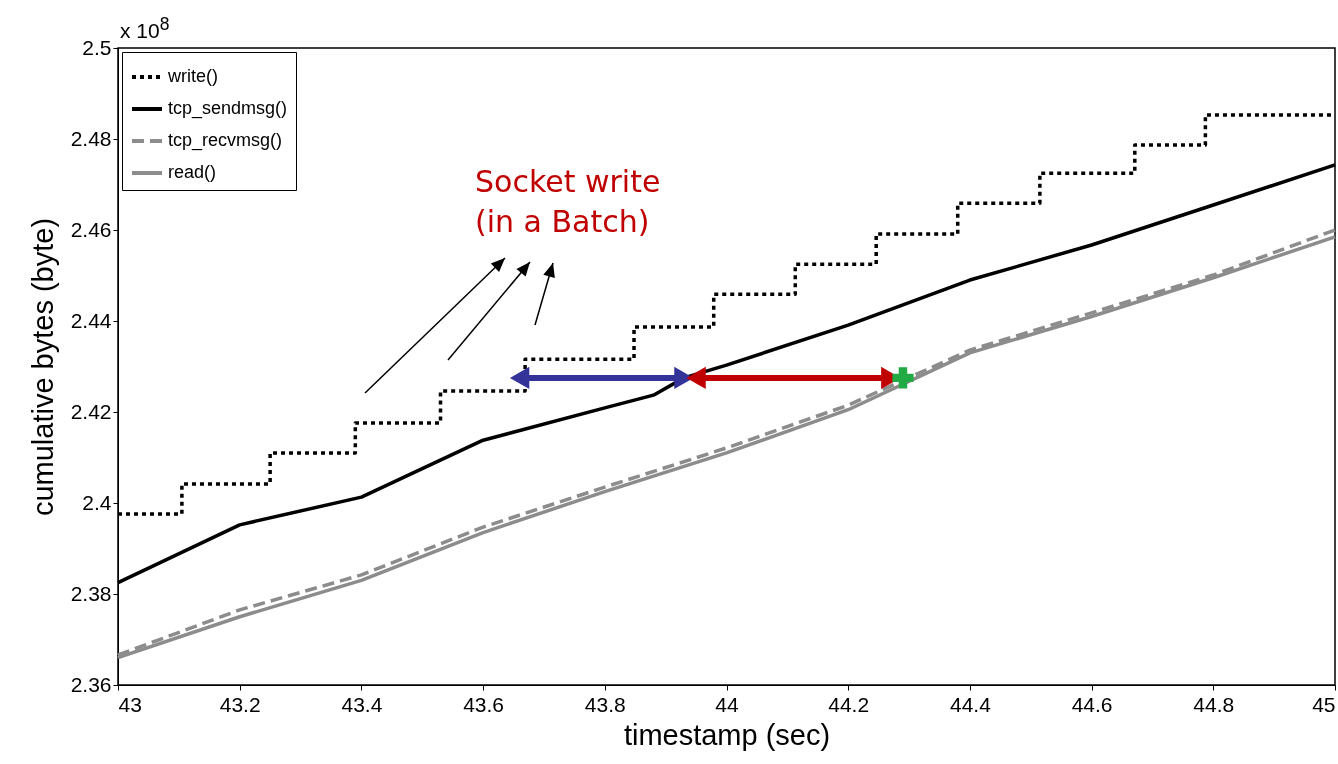 The width and height of the screenshot is (1338, 764). I want to click on y-tick-label: 2.4, so click(97, 502).